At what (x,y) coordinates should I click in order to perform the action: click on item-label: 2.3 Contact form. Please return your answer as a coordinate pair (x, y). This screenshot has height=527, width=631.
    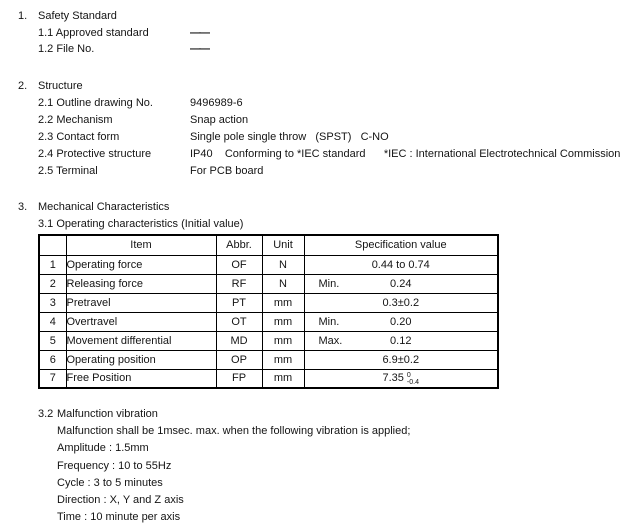
    Looking at the image, I should click on (79, 137).